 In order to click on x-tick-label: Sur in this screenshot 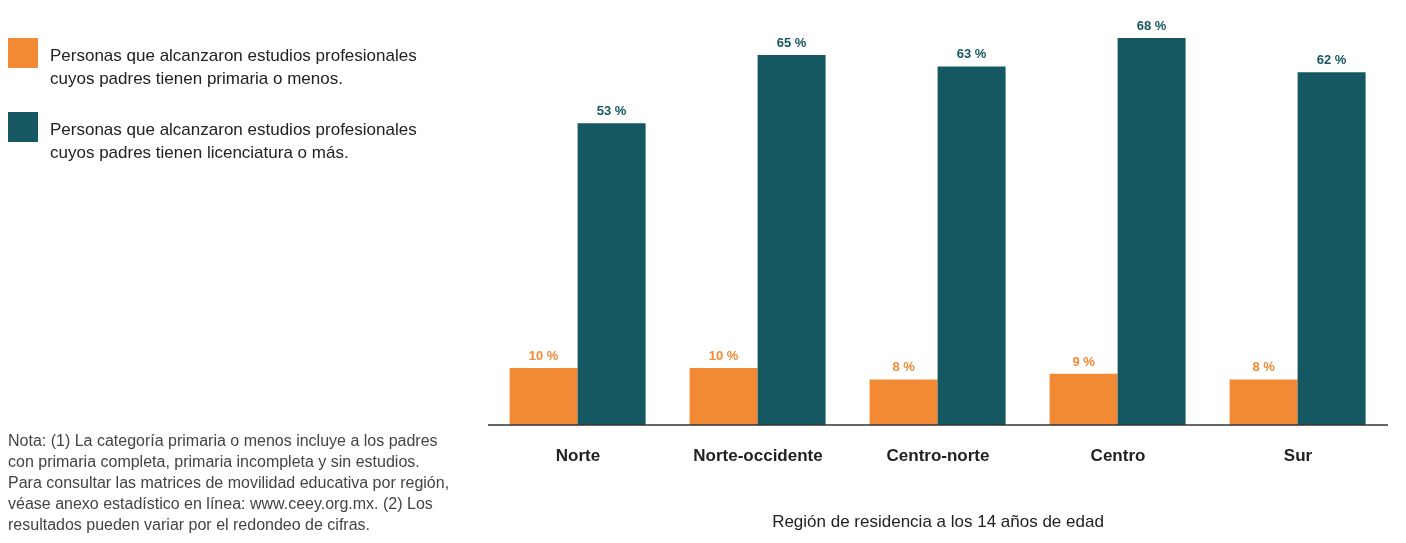, I will do `click(1298, 456)`.